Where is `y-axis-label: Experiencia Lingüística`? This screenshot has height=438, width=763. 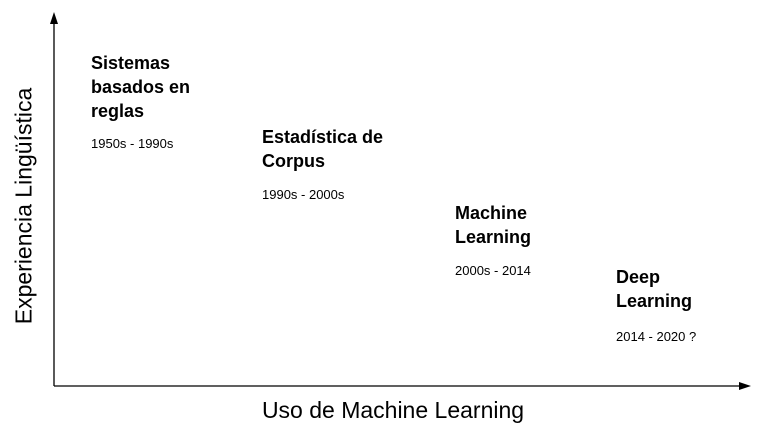
y-axis-label: Experiencia Lingüística is located at coordinates (23, 206).